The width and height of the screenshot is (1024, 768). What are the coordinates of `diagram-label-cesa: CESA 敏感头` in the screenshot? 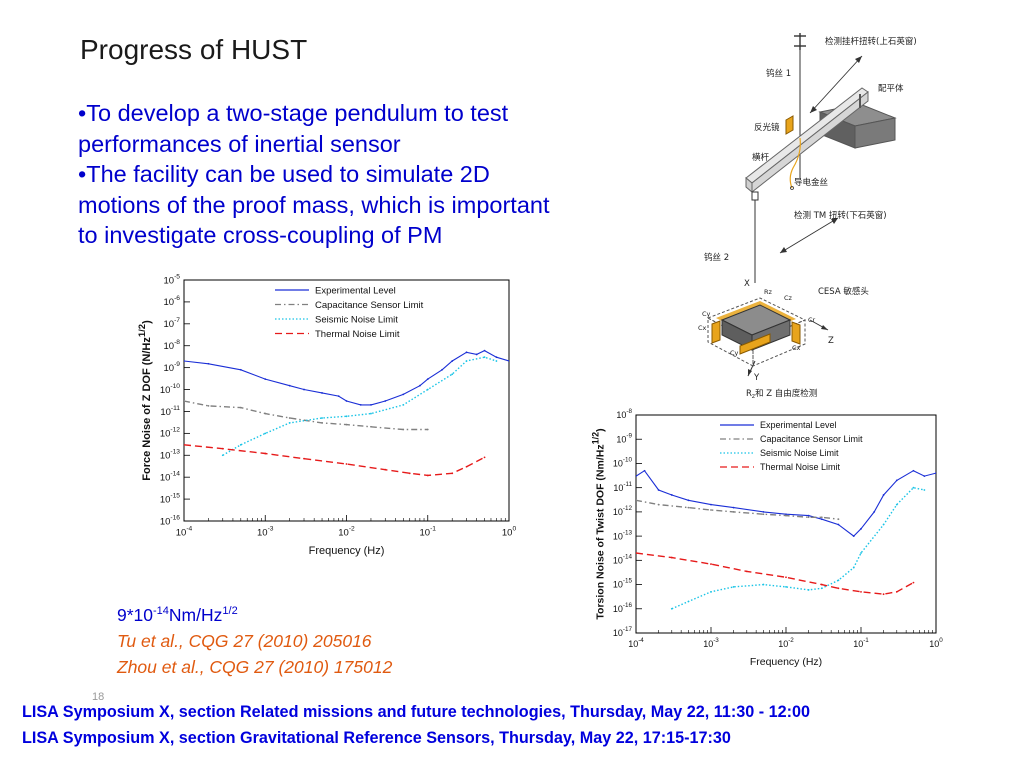 It's located at (843, 291).